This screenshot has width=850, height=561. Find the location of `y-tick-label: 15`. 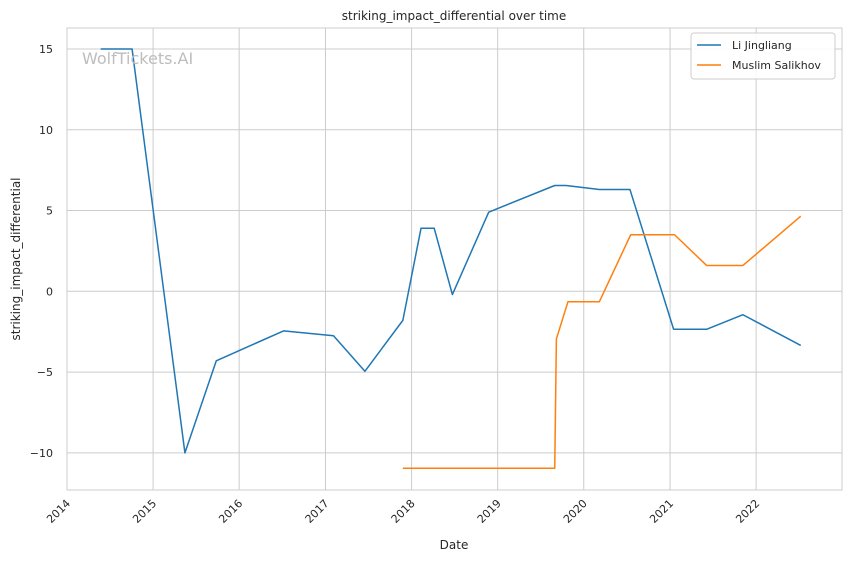

y-tick-label: 15 is located at coordinates (46, 49).